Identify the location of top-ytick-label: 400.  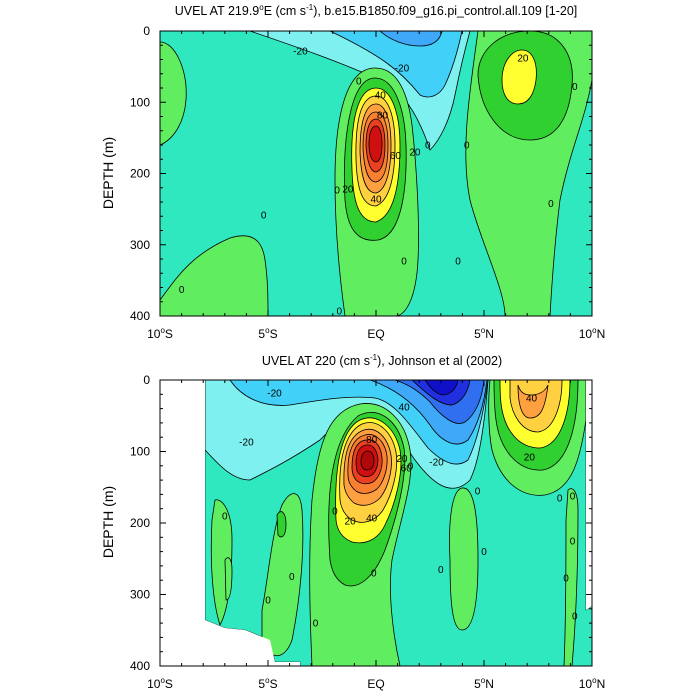
(140, 316).